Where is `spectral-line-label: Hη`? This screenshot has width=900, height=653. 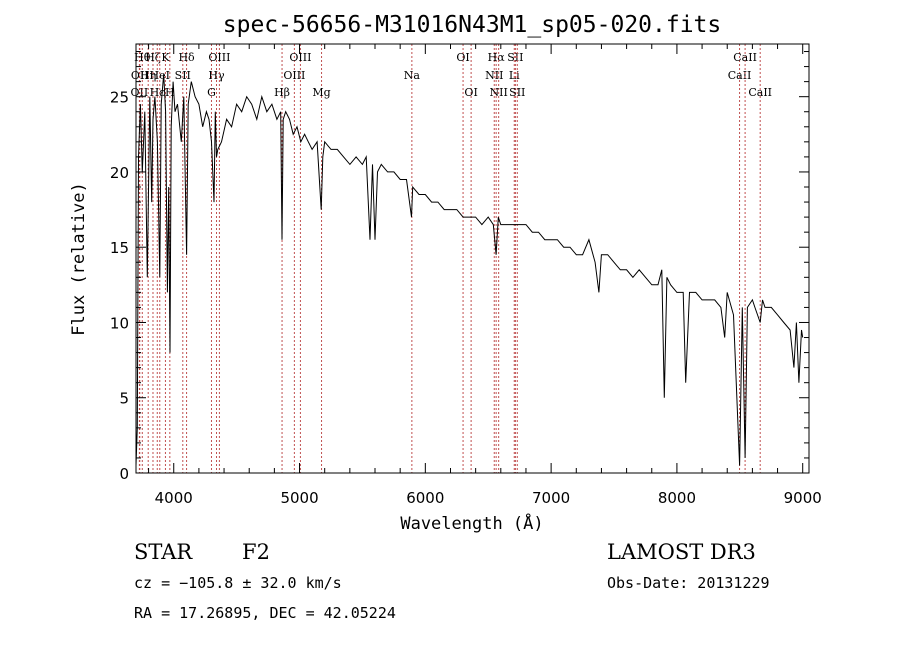
spectral-line-label: Hη is located at coordinates (148, 75).